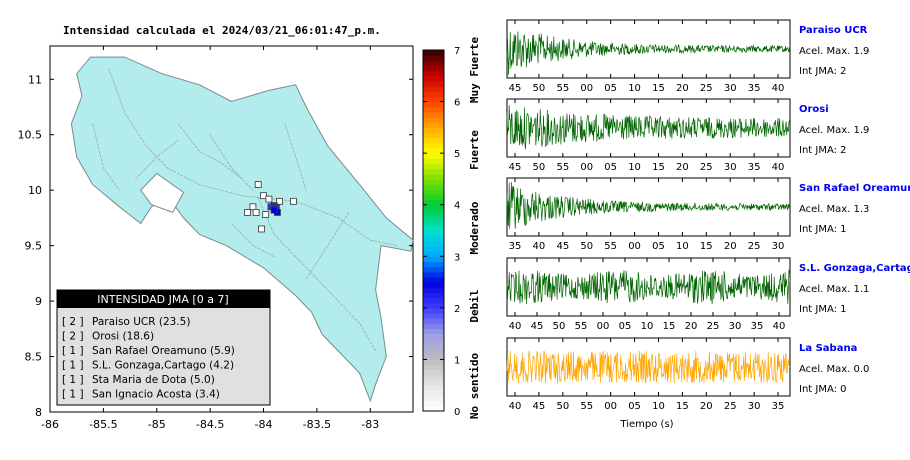 Image resolution: width=910 pixels, height=460 pixels. I want to click on colorbar-category-label: Debil, so click(474, 305).